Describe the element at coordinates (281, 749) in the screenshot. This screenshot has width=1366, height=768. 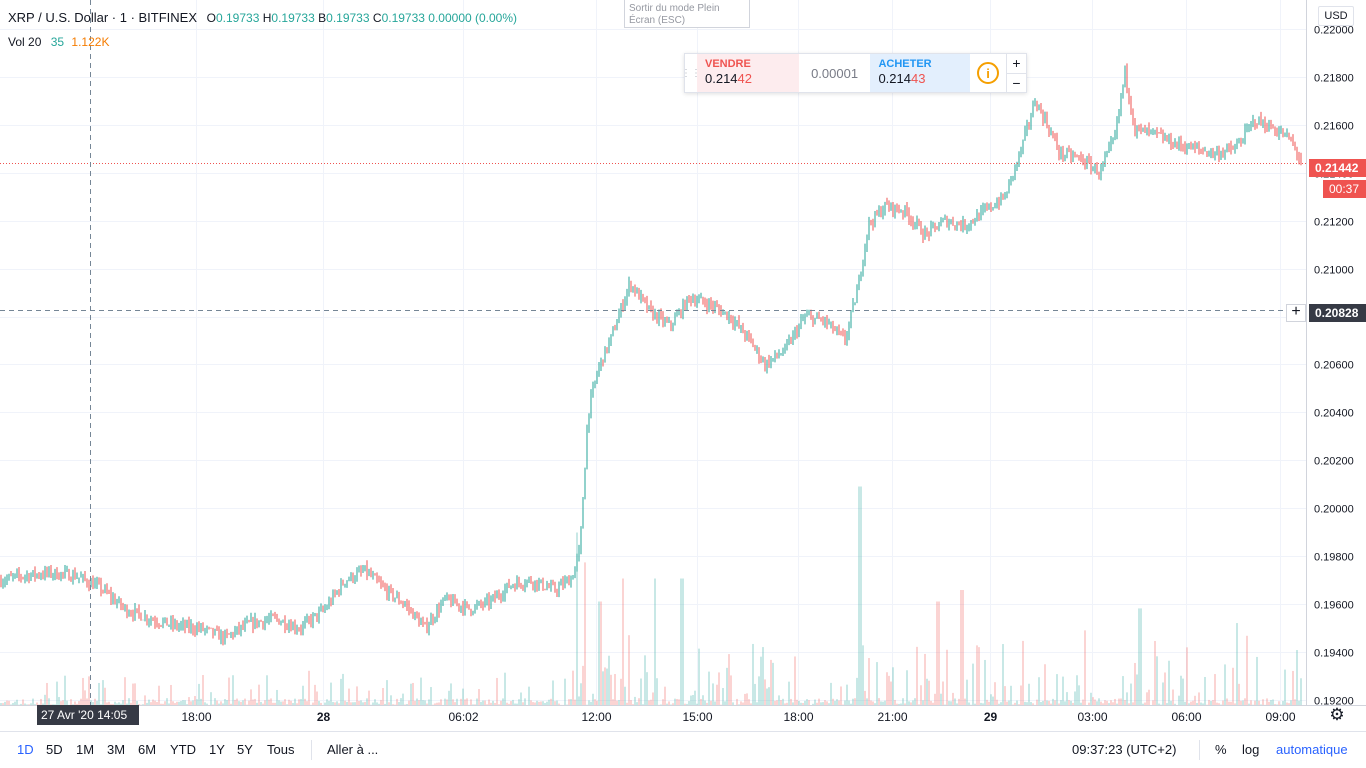
I see `range-all: Tous` at that location.